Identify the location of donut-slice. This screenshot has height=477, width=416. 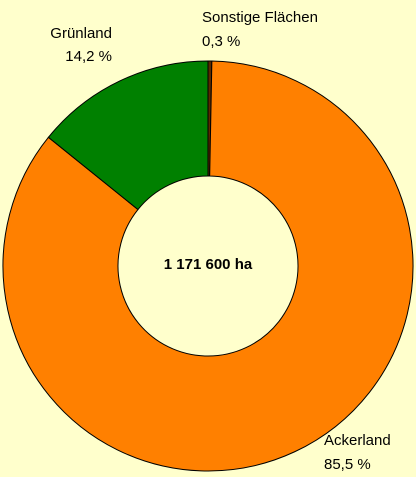
(128, 135).